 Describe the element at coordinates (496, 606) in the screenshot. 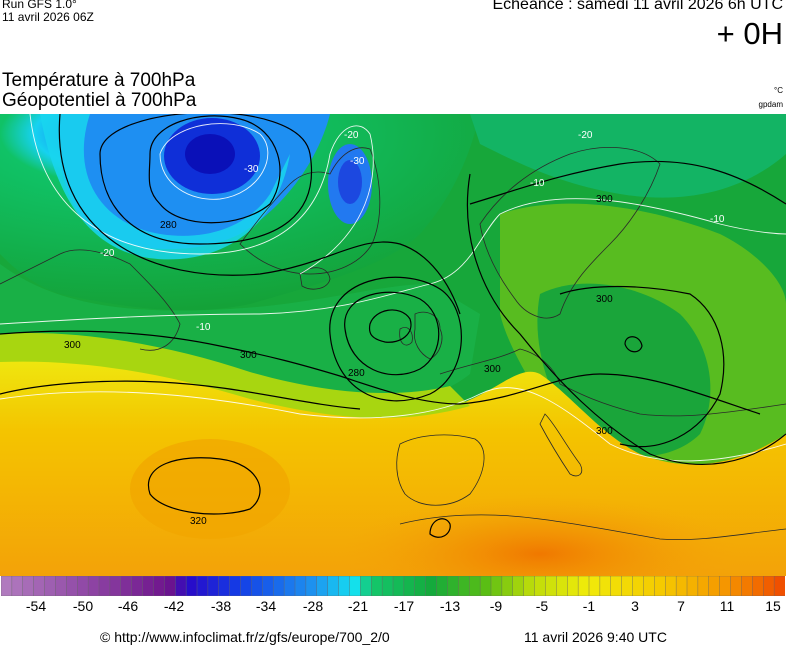

I see `scale-tick: -9` at that location.